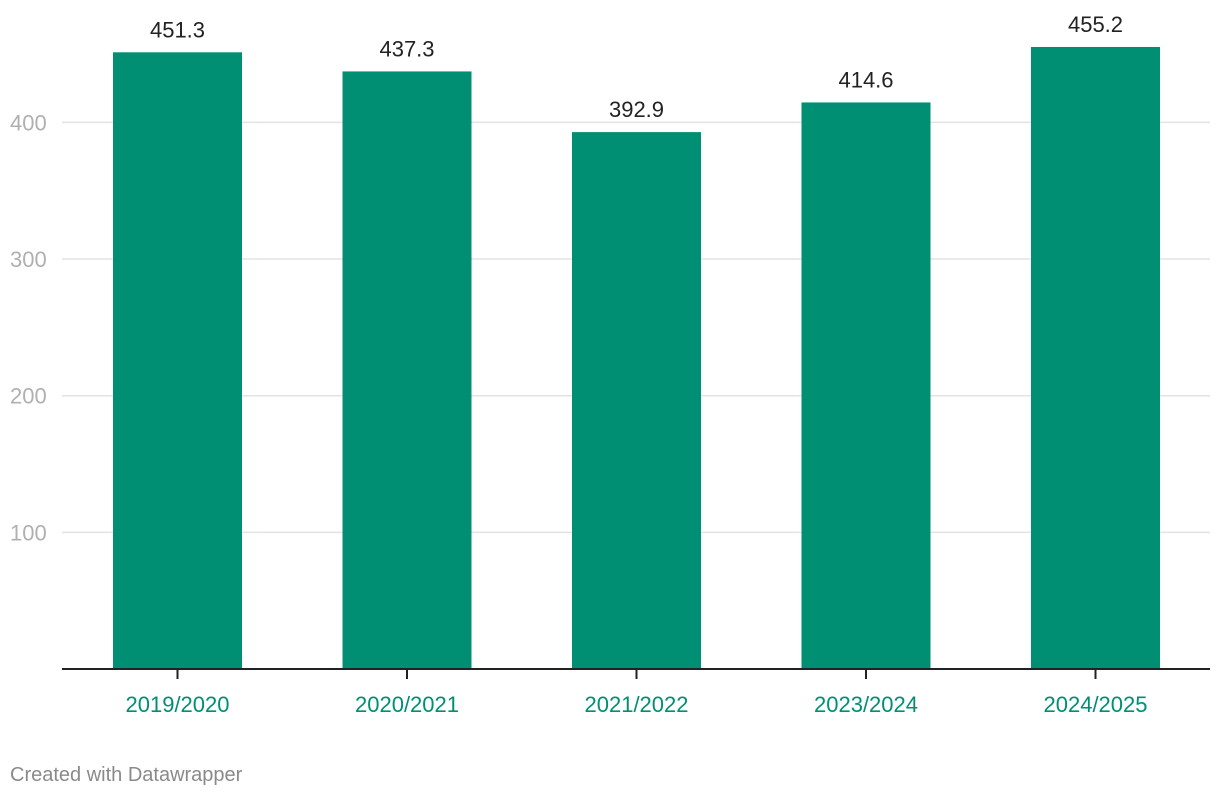  I want to click on x-tick-label: 2024/2025, so click(1096, 704).